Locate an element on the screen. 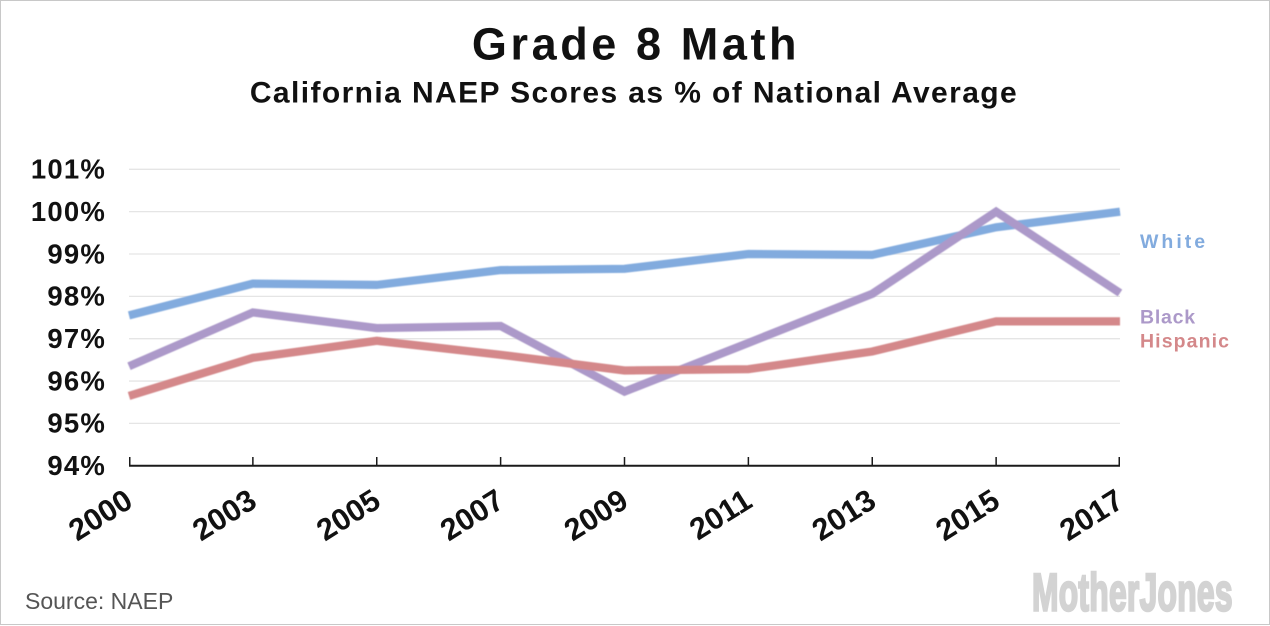 The image size is (1270, 626). svg-text: 95% is located at coordinates (76, 423).